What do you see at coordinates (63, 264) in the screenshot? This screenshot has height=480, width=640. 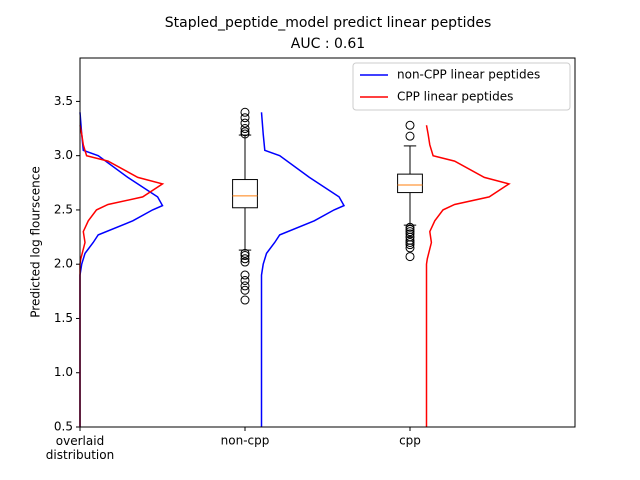 I see `y-tick-label: 2.0` at bounding box center [63, 264].